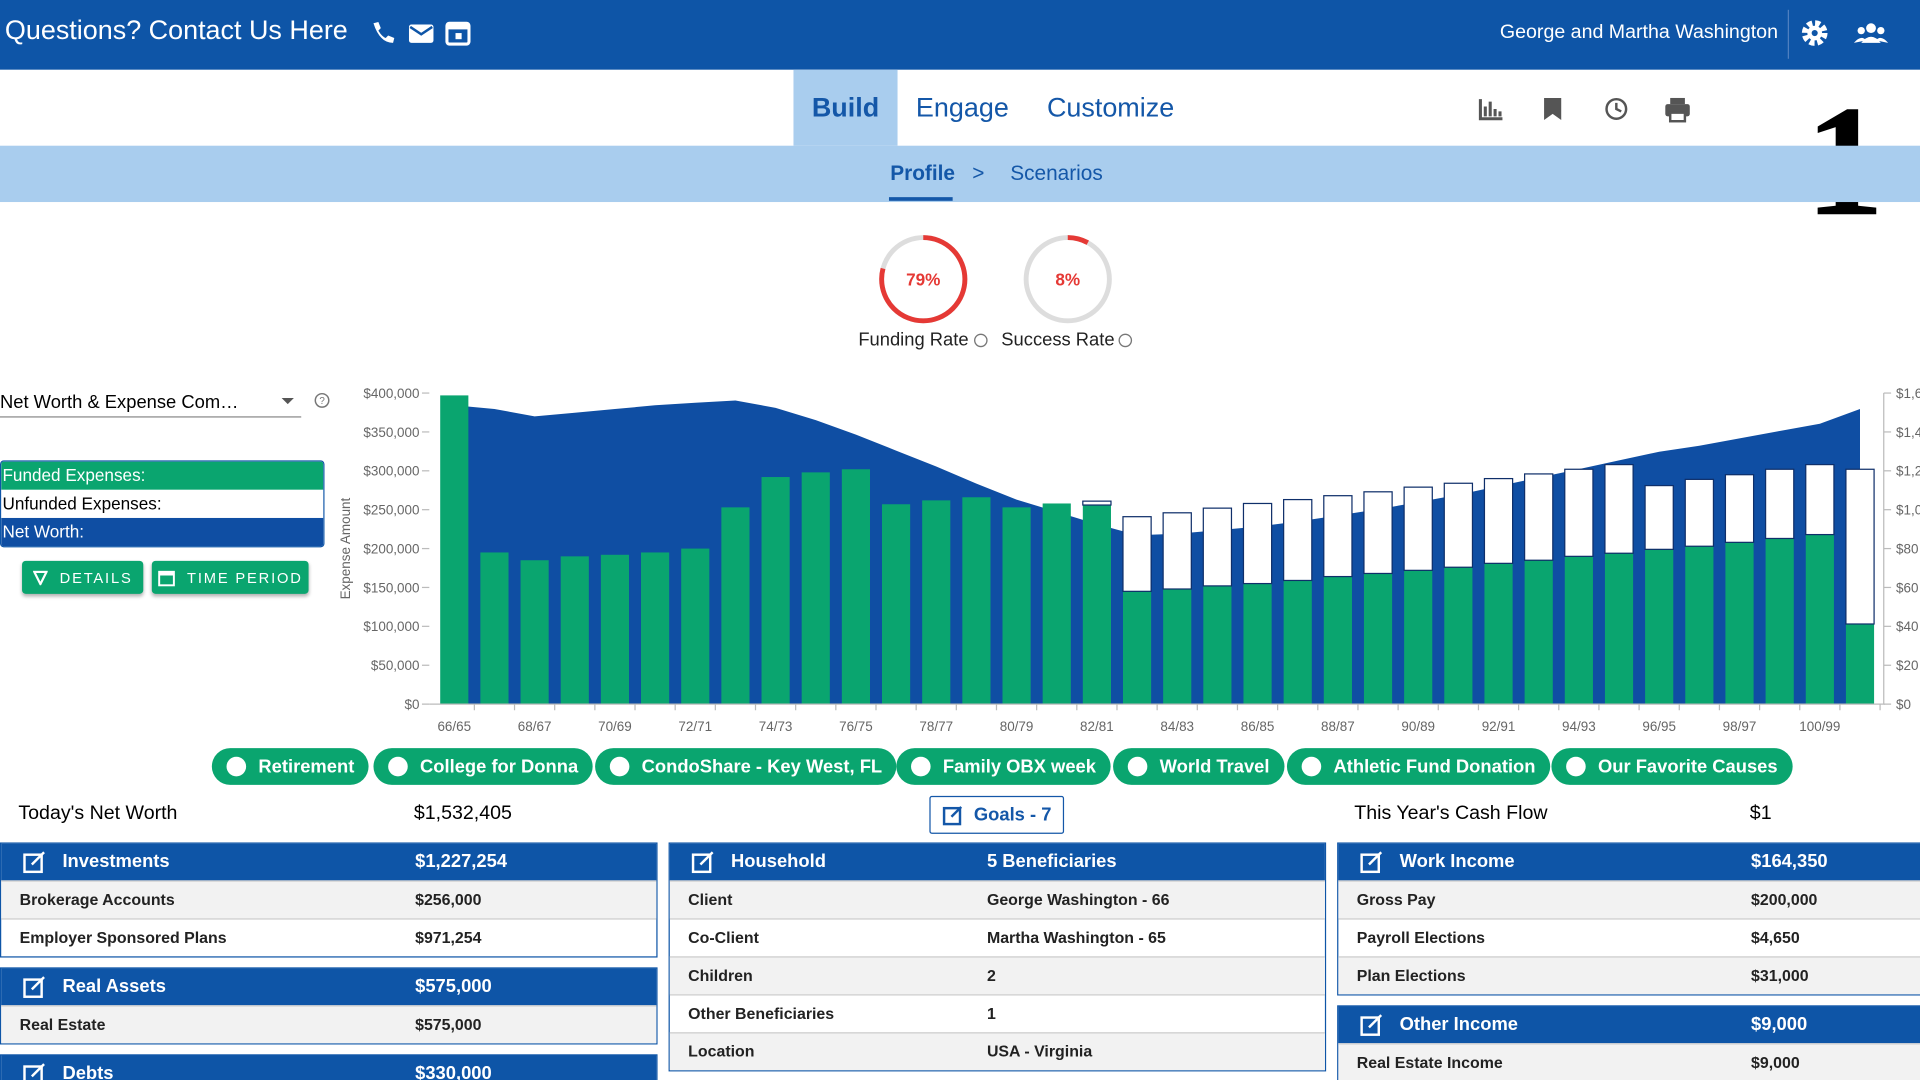 The width and height of the screenshot is (1920, 1080). I want to click on tab: Customize, so click(1110, 107).